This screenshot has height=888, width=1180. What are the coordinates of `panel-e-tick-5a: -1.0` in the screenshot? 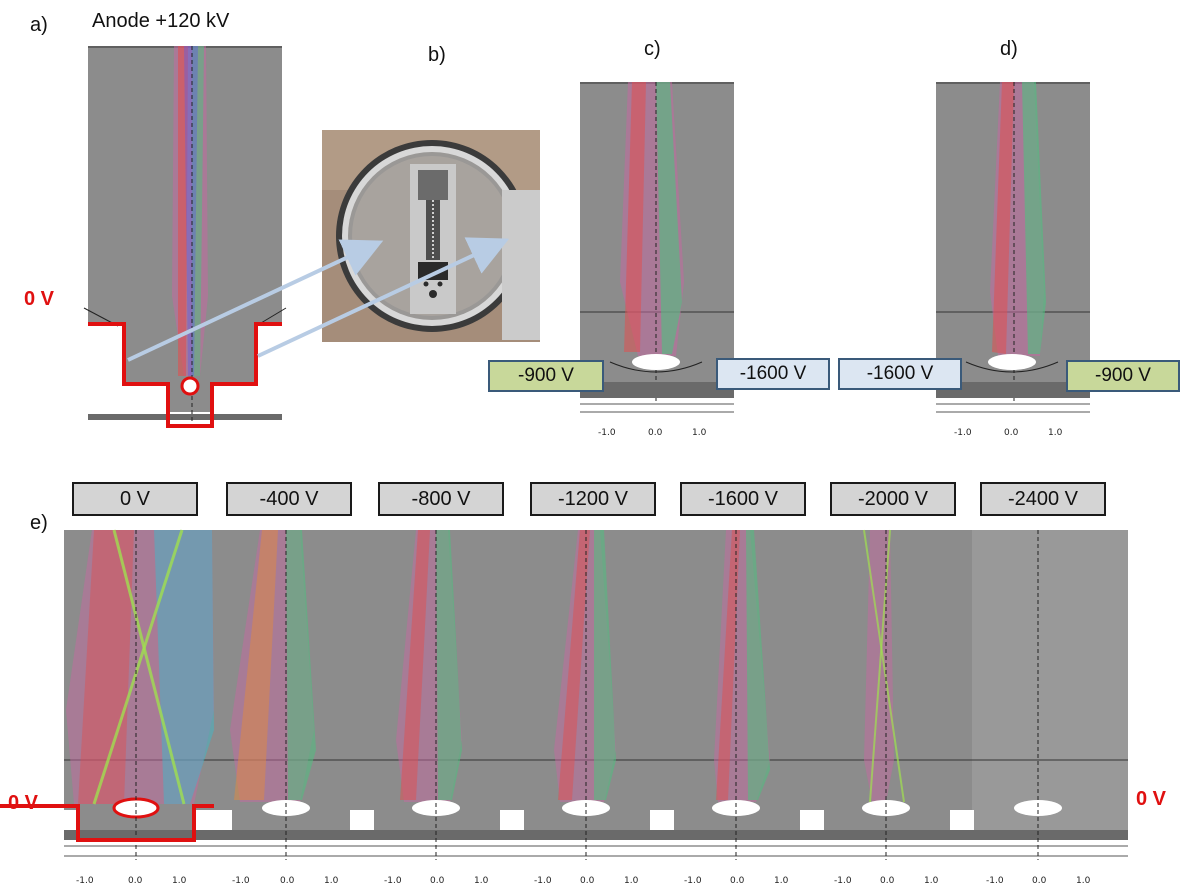 It's located at (693, 881).